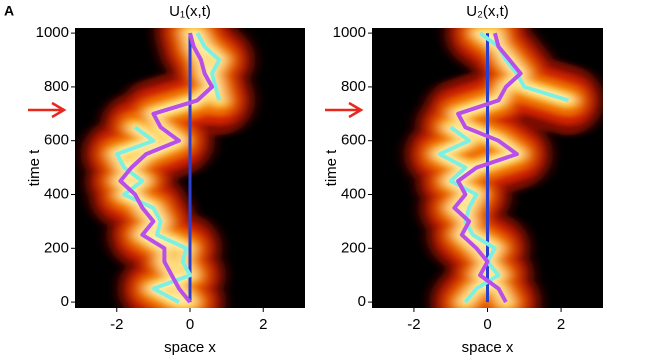 Image resolution: width=654 pixels, height=361 pixels. What do you see at coordinates (190, 11) in the screenshot?
I see `chart-title: U₁(x,t)` at bounding box center [190, 11].